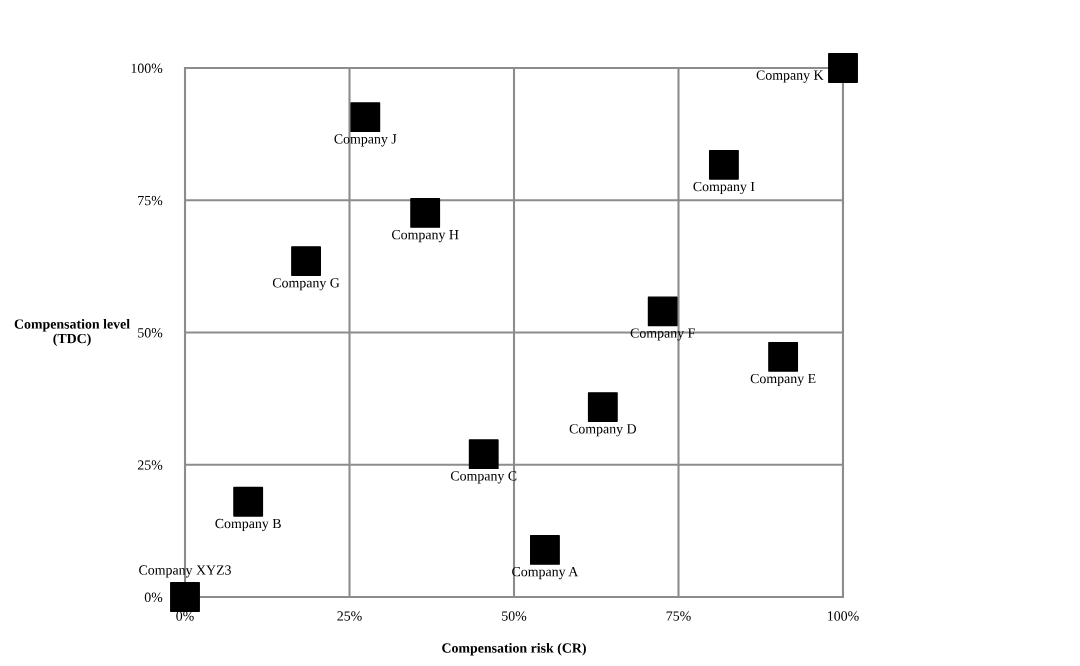  Describe the element at coordinates (150, 333) in the screenshot. I see `y-tick-label: 50%` at that location.